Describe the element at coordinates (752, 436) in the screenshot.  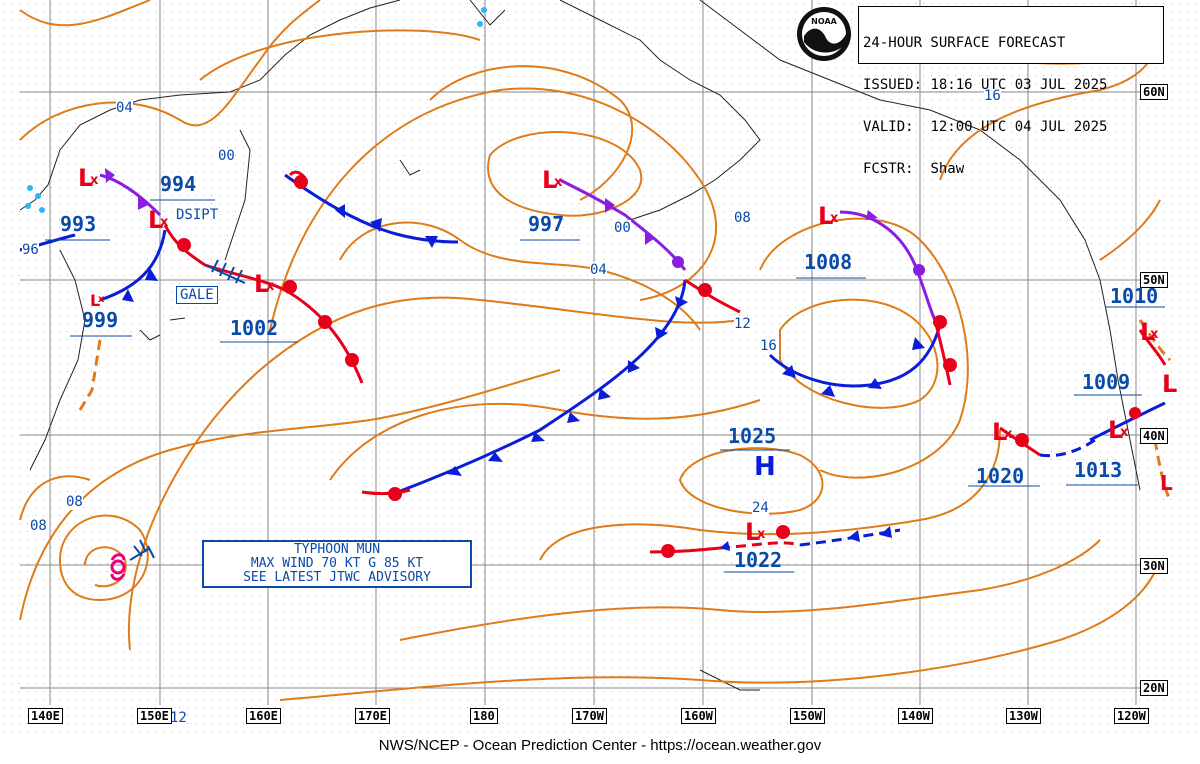
I see `pressure-label-1025: 1025` at that location.